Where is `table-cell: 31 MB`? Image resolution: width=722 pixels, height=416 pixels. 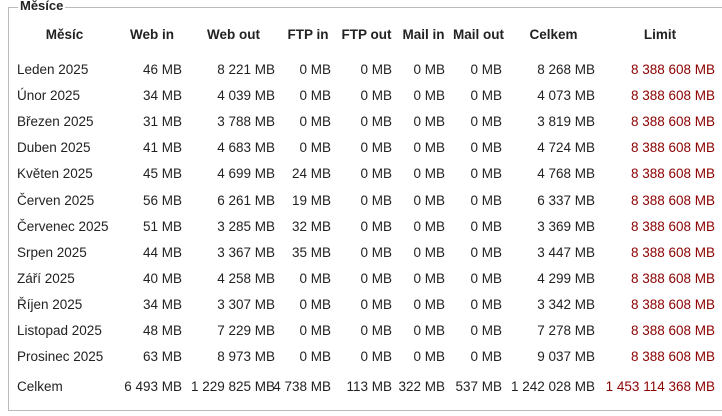 table-cell: 31 MB is located at coordinates (162, 122).